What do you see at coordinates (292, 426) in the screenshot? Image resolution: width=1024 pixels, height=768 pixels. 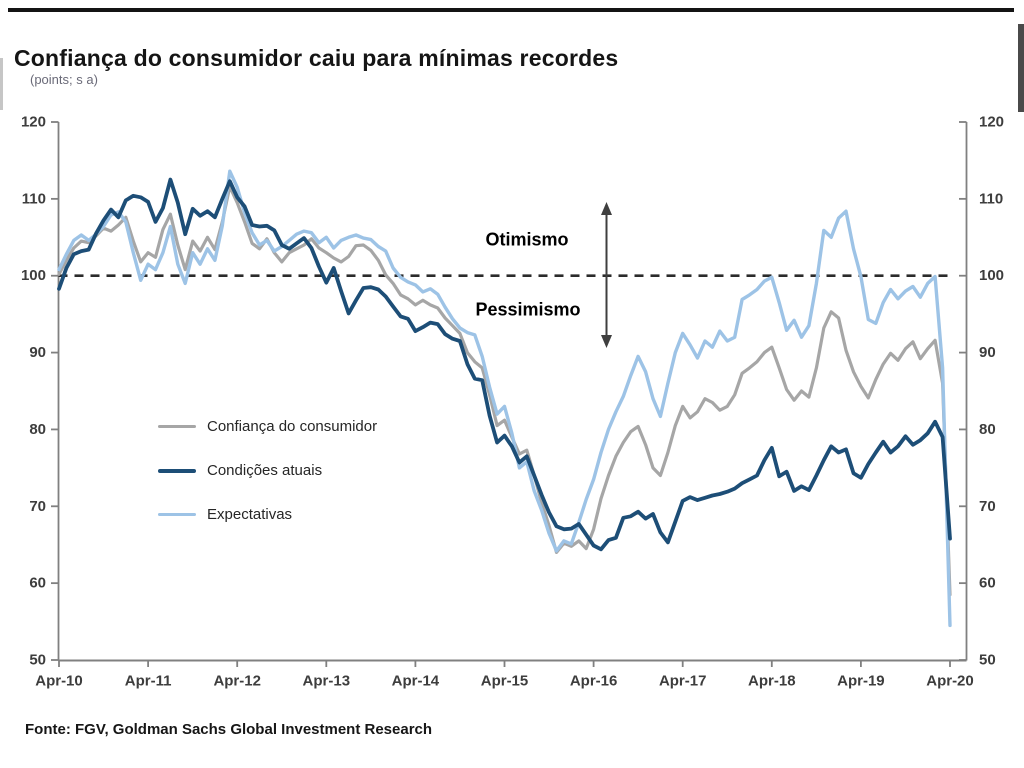 I see `legend-label: Confiança do consumidor` at bounding box center [292, 426].